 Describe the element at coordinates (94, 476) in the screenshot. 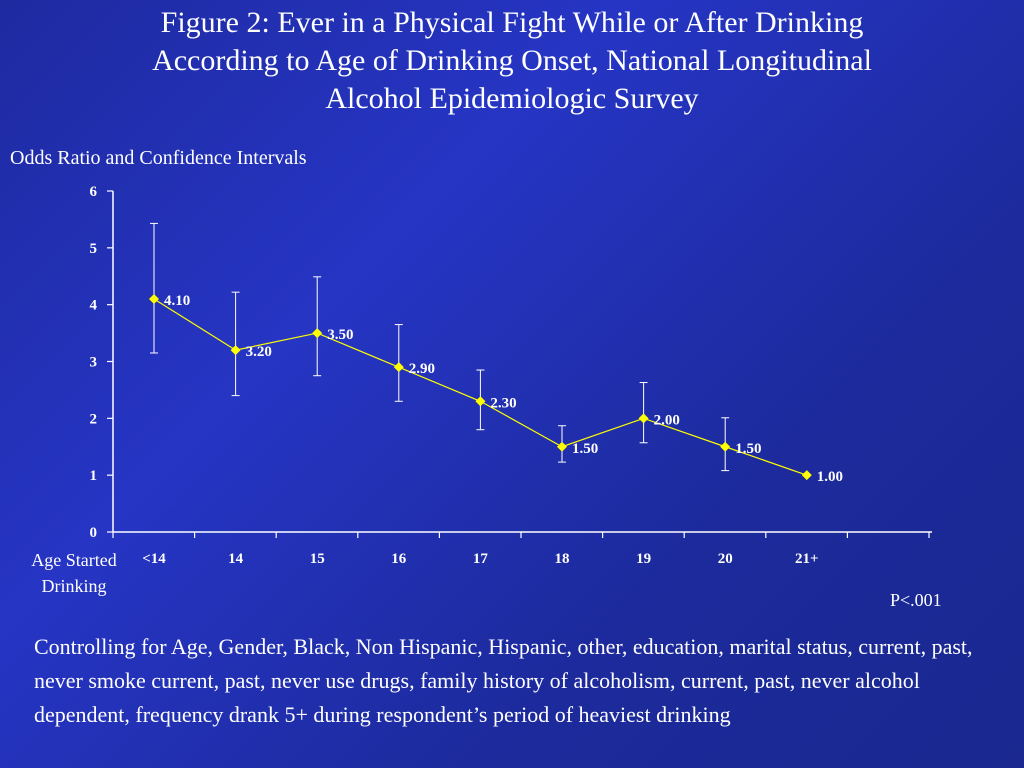

I see `y-tick-label: 1` at that location.